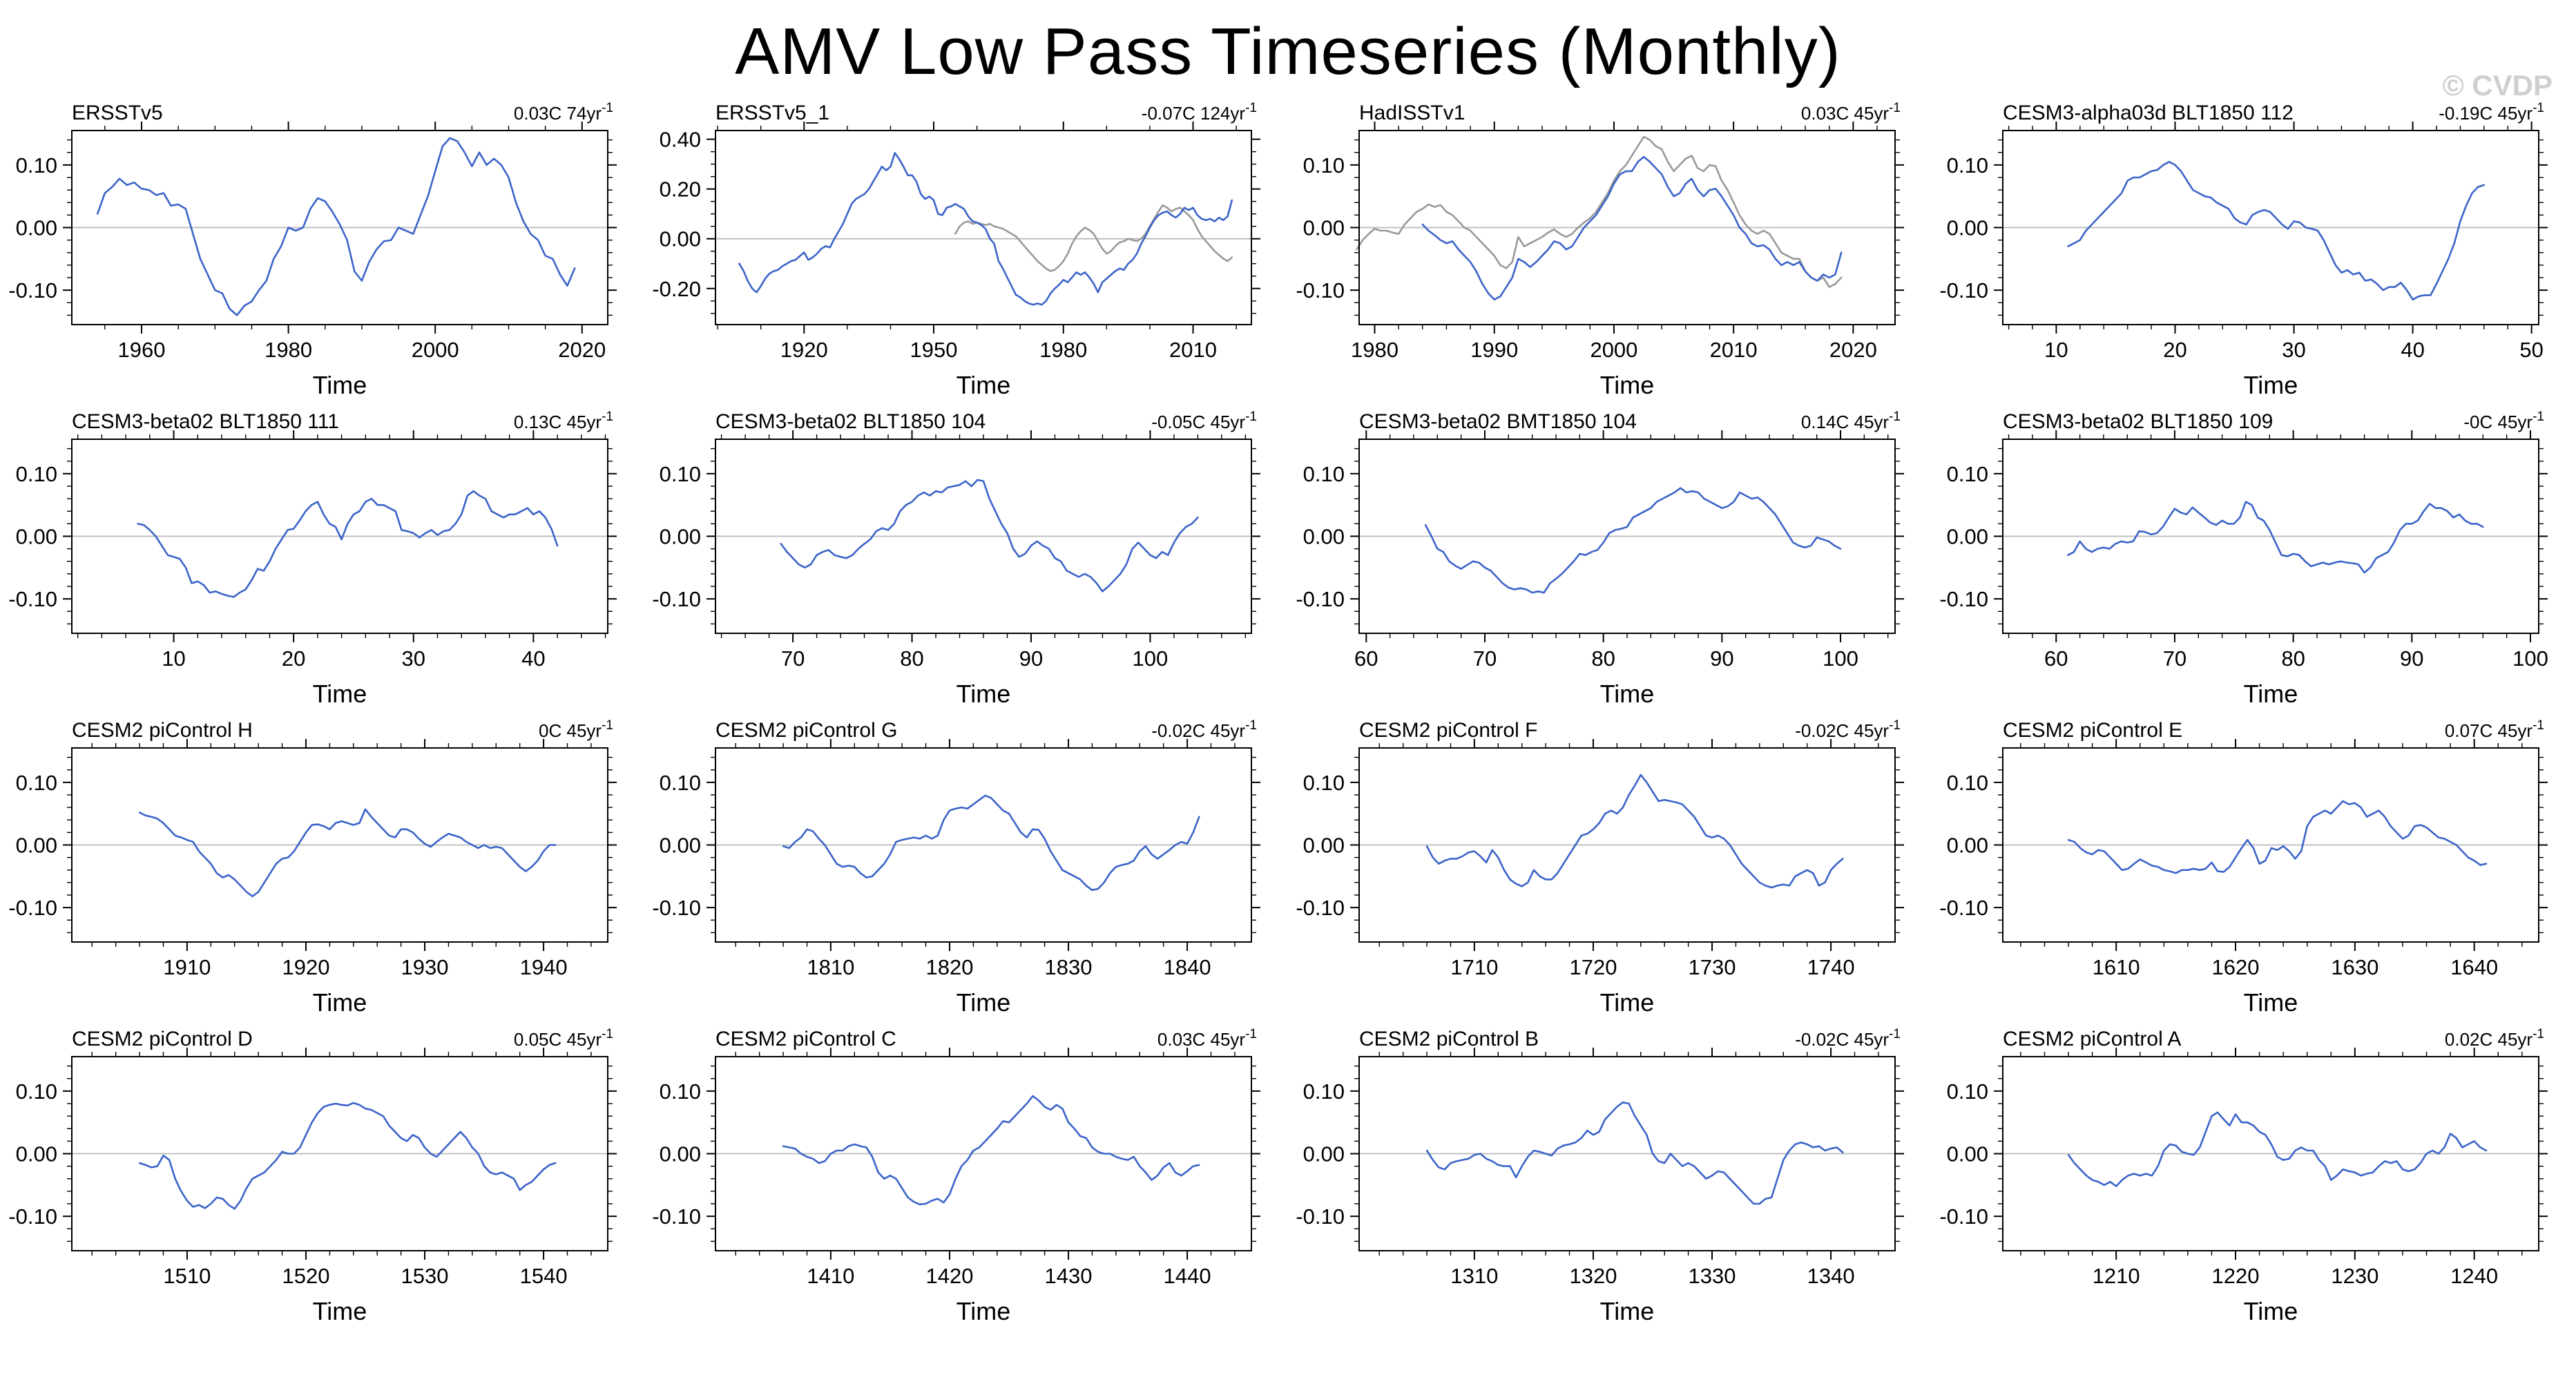 The image size is (2576, 1384). What do you see at coordinates (1474, 1276) in the screenshot?
I see `x-tick-label: 1310` at bounding box center [1474, 1276].